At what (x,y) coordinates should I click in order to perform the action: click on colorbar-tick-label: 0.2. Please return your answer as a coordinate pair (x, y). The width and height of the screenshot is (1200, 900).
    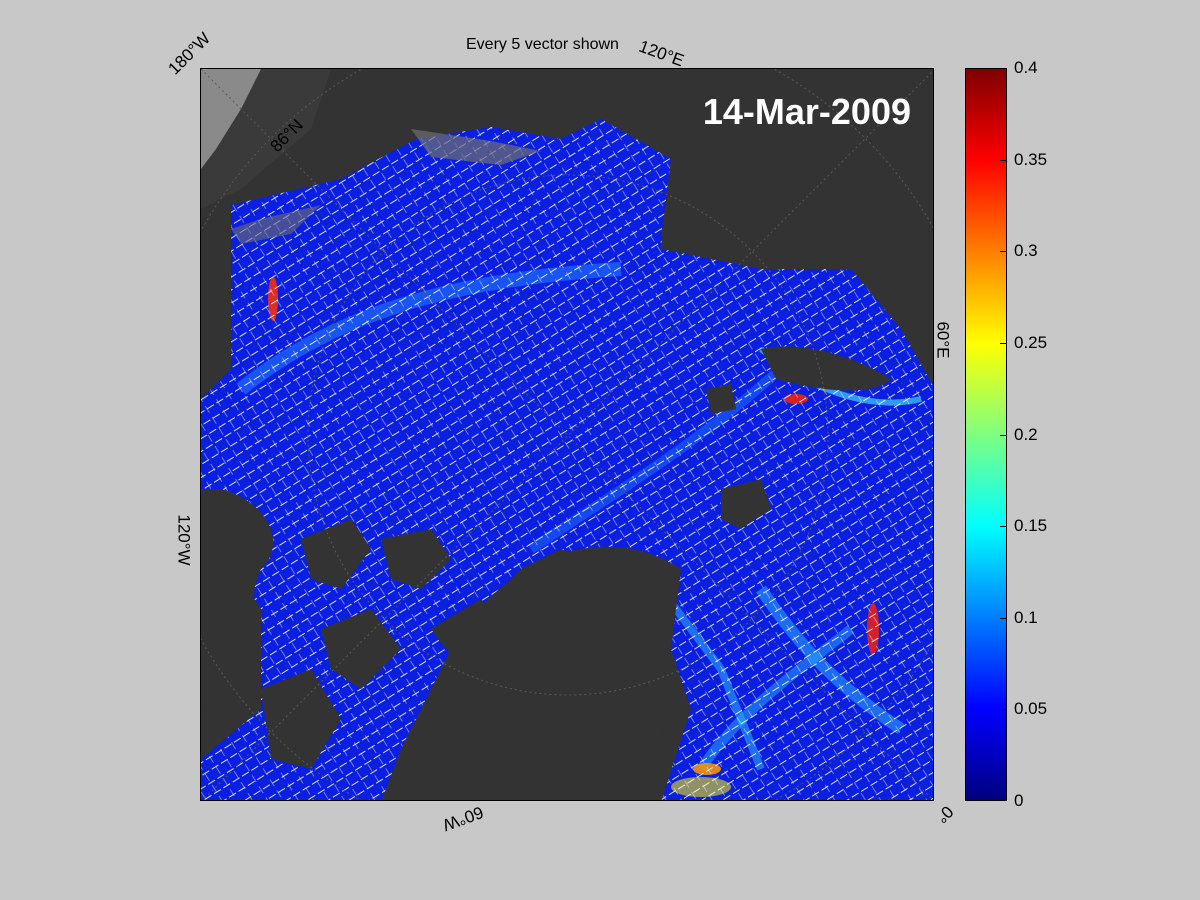
    Looking at the image, I should click on (1026, 434).